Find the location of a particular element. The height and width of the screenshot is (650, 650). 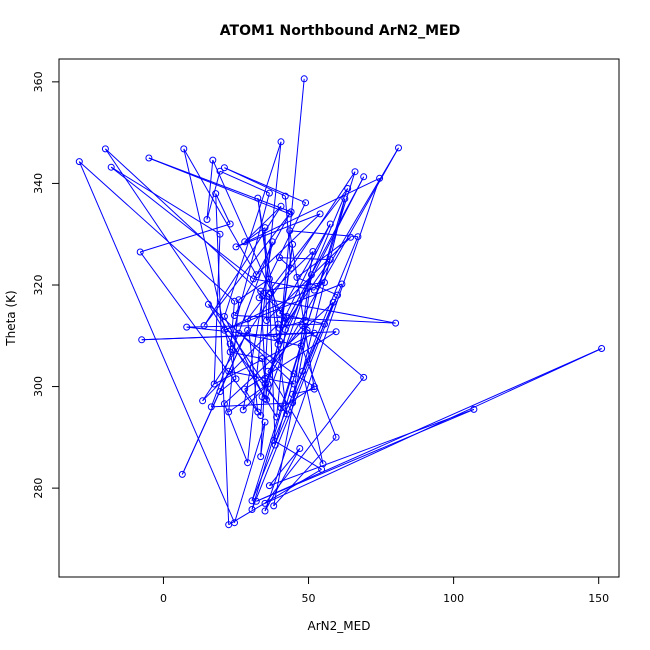

x-tick-label: 150 is located at coordinates (598, 598).